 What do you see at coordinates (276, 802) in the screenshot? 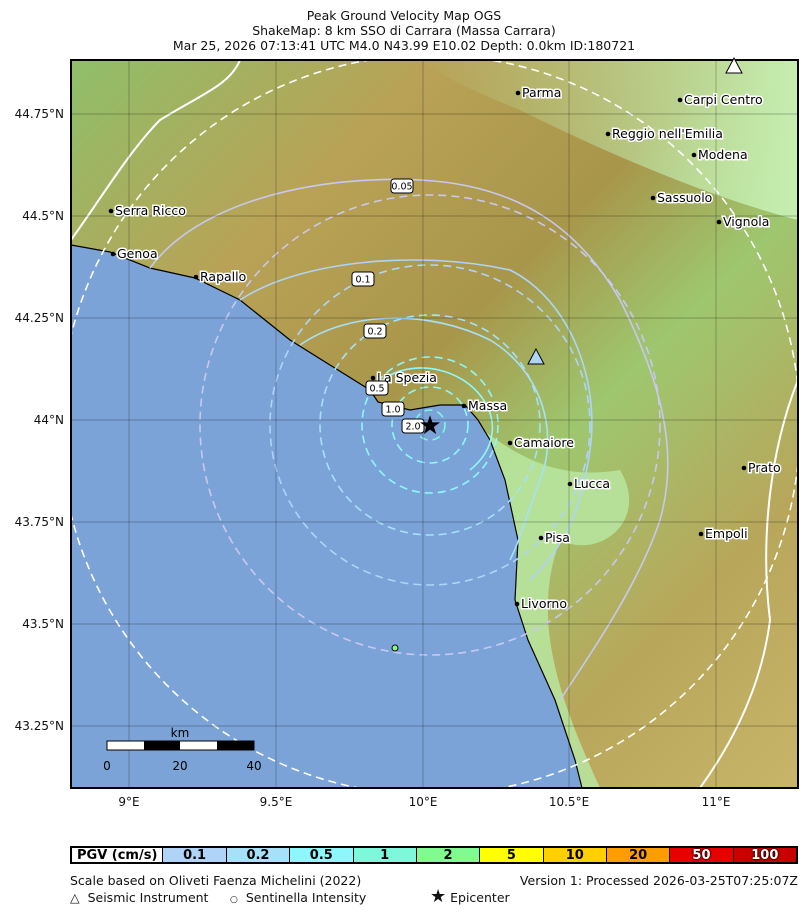
I see `lon-tick-label: 9.5°E` at bounding box center [276, 802].